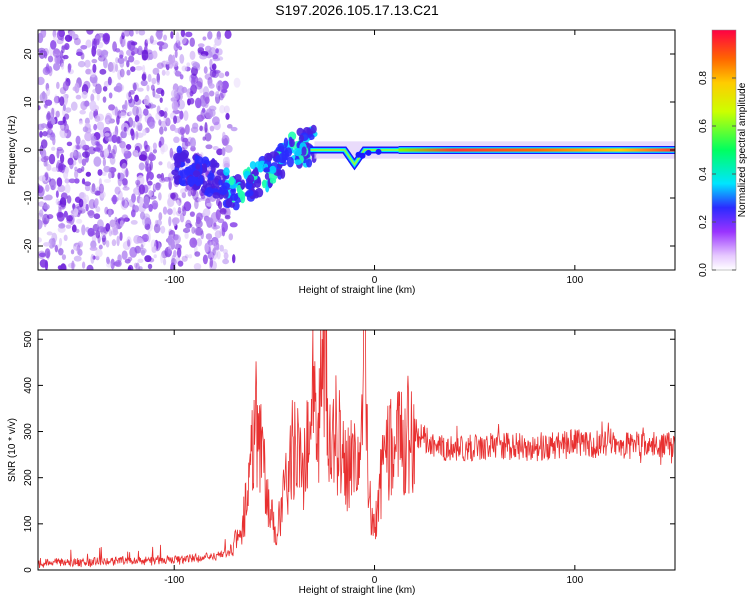 Image resolution: width=750 pixels, height=600 pixels. What do you see at coordinates (703, 222) in the screenshot?
I see `colorbar-tick-label: 0.2` at bounding box center [703, 222].